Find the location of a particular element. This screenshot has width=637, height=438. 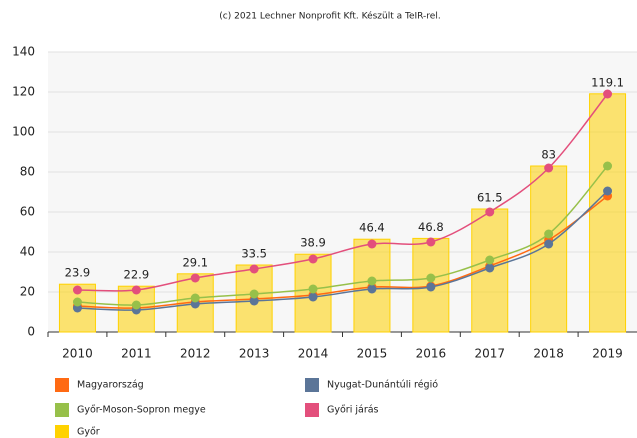

y-tick-label: 60 is located at coordinates (27, 212).